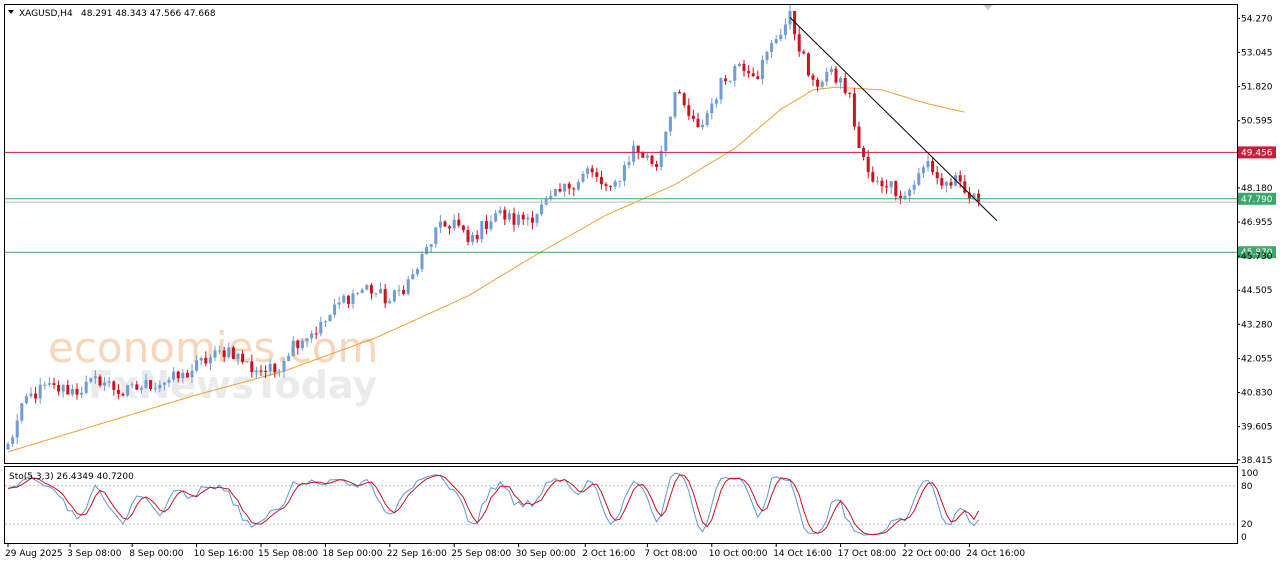 The width and height of the screenshot is (1280, 567). What do you see at coordinates (1257, 325) in the screenshot?
I see `price-tick-label: 43.280` at bounding box center [1257, 325].